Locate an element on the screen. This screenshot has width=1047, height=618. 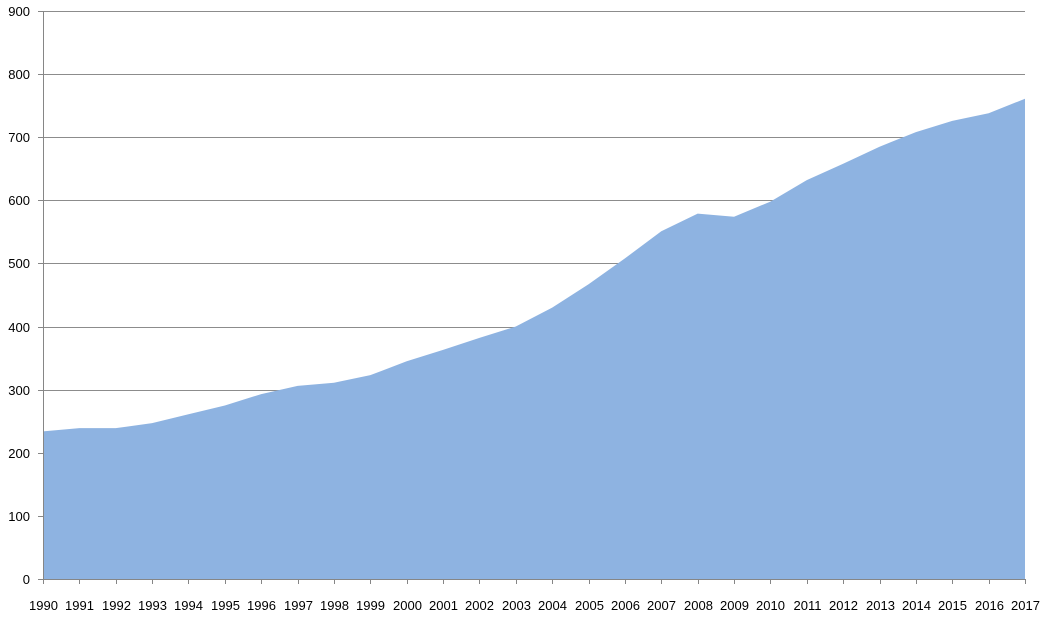
y-tick-label-400: 400 is located at coordinates (19, 327).